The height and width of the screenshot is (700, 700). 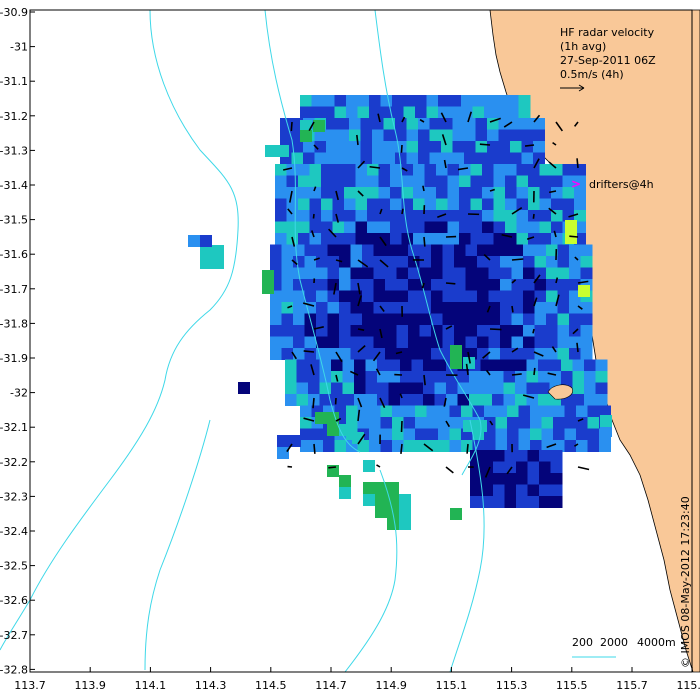 What do you see at coordinates (656, 642) in the screenshot?
I see `isobath-label-4000: 4000m` at bounding box center [656, 642].